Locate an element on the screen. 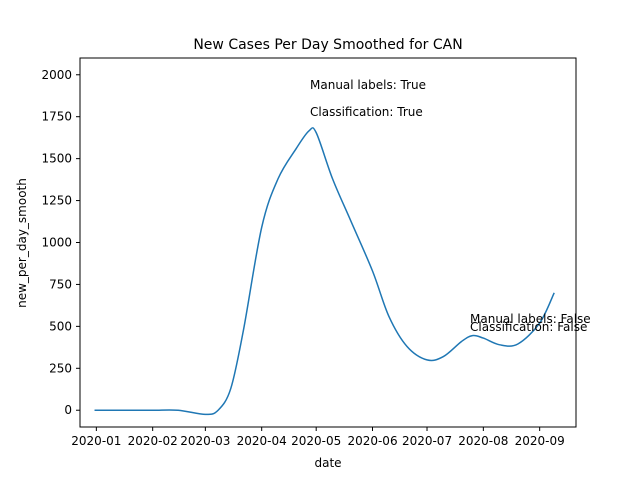 Image resolution: width=640 pixels, height=480 pixels. x-tick-label: 2020-01 is located at coordinates (96, 441).